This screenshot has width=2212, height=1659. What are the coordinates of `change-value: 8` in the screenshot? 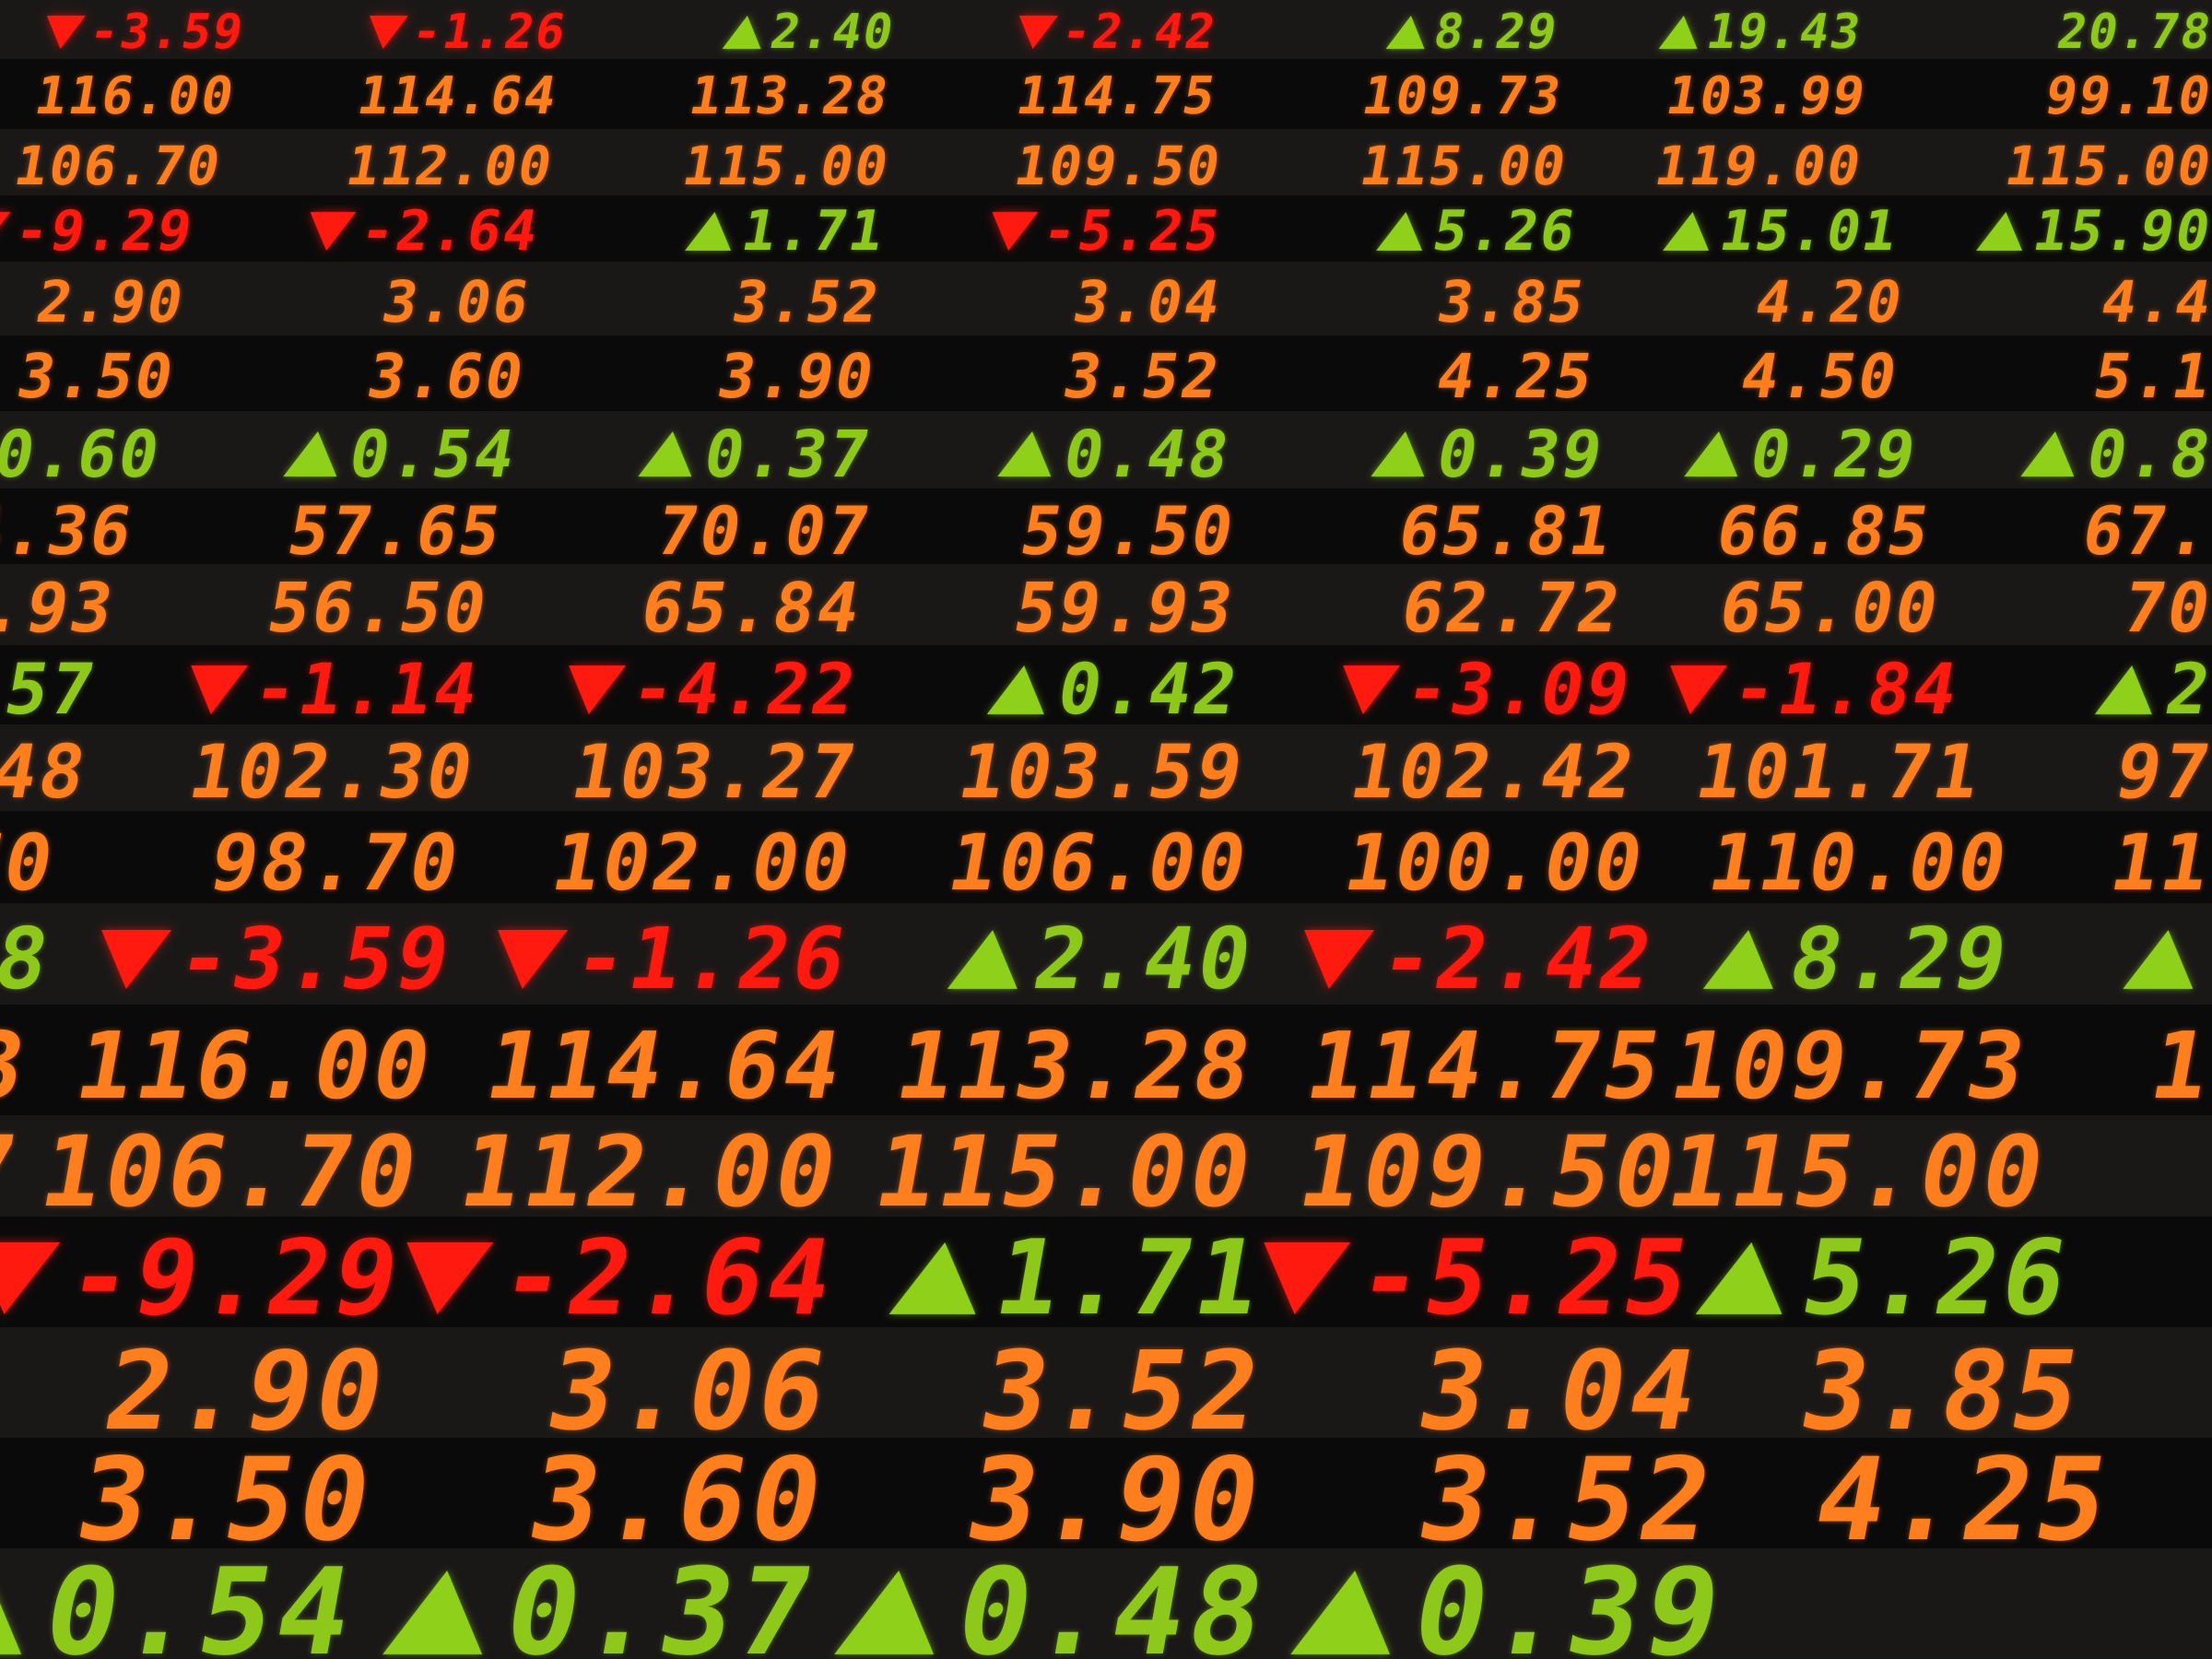 It's located at (30, 958).